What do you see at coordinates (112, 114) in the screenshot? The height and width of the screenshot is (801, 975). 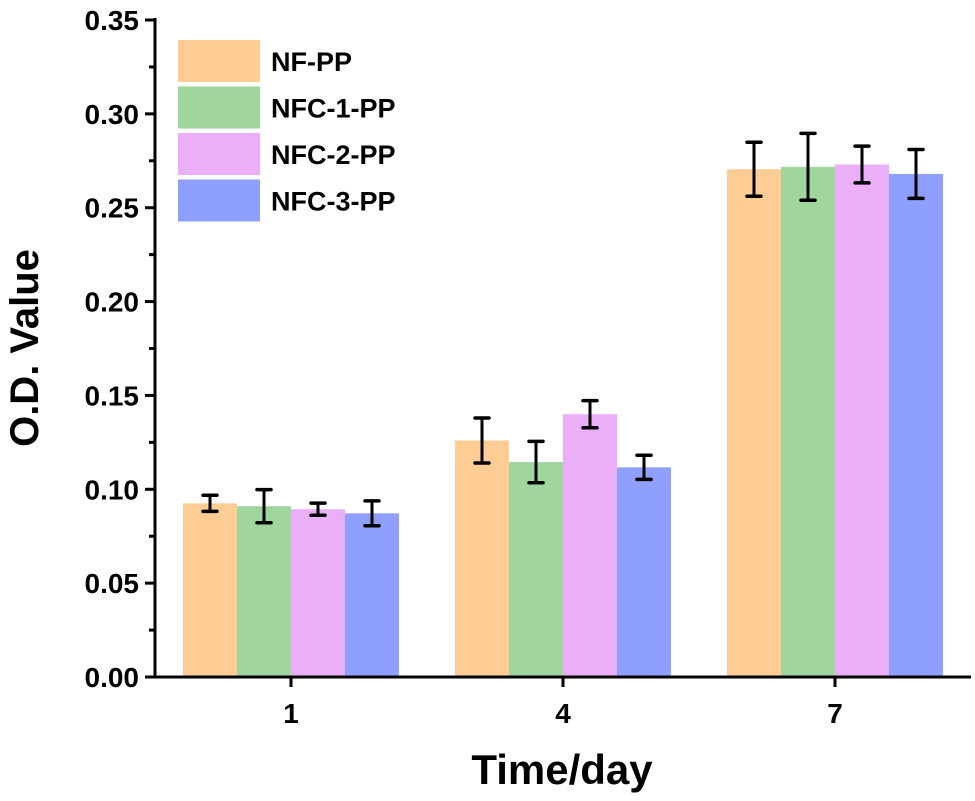 I see `y-tick-label: 0.30` at bounding box center [112, 114].